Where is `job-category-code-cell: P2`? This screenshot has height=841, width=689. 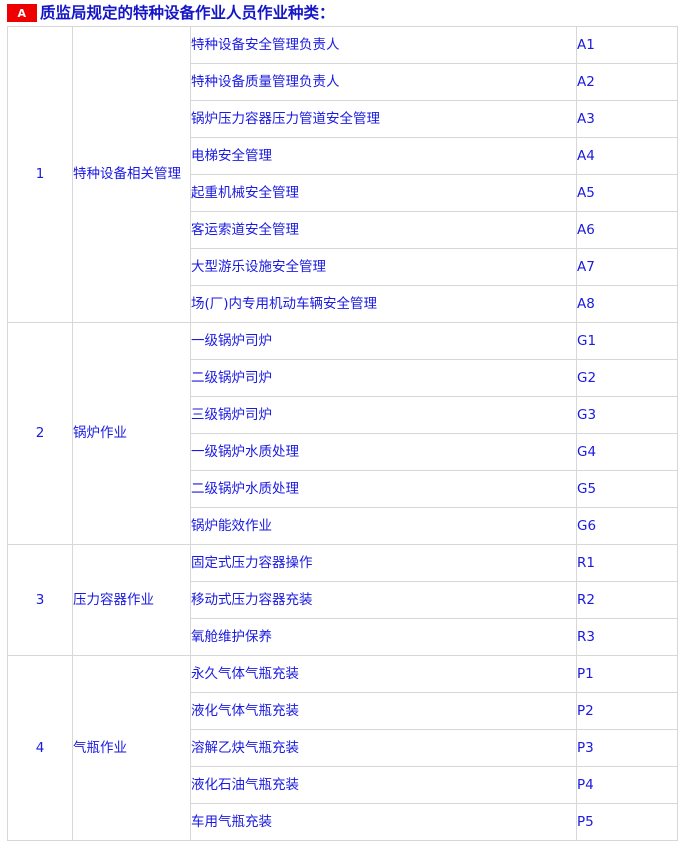 job-category-code-cell: P2 is located at coordinates (627, 711).